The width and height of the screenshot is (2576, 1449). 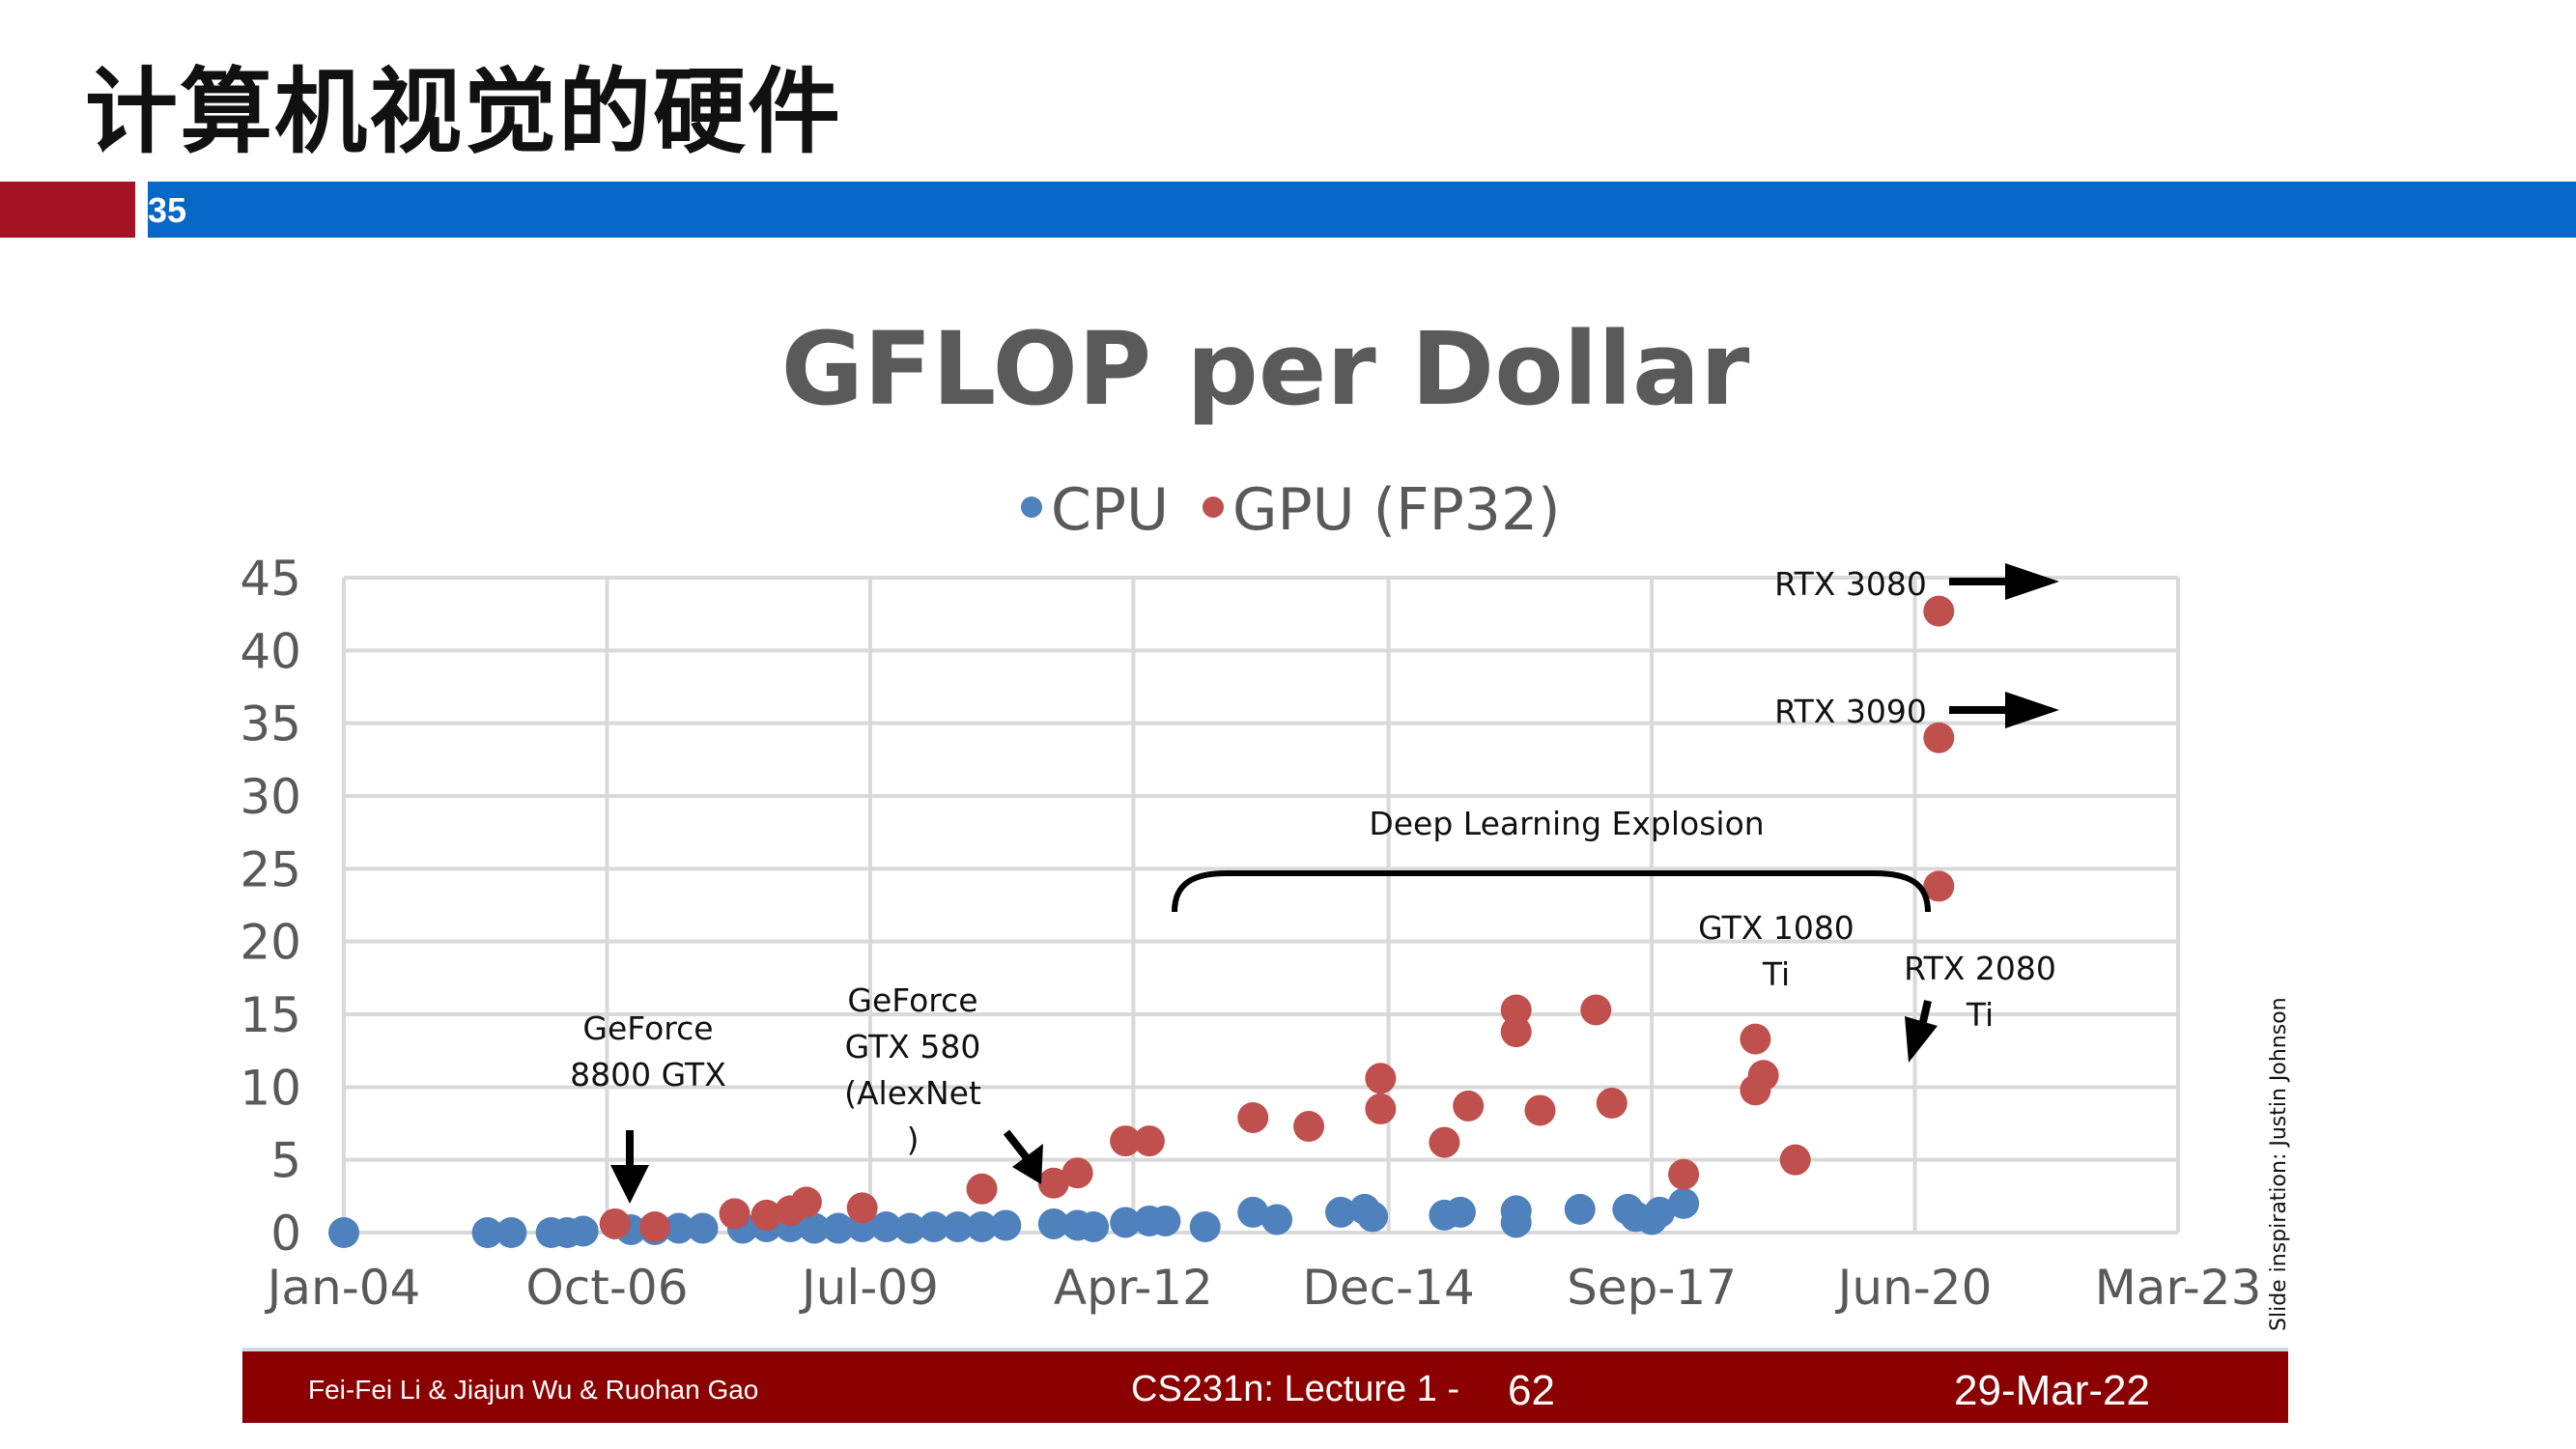 What do you see at coordinates (1652, 1288) in the screenshot?
I see `x-tick-label: Sep-17` at bounding box center [1652, 1288].